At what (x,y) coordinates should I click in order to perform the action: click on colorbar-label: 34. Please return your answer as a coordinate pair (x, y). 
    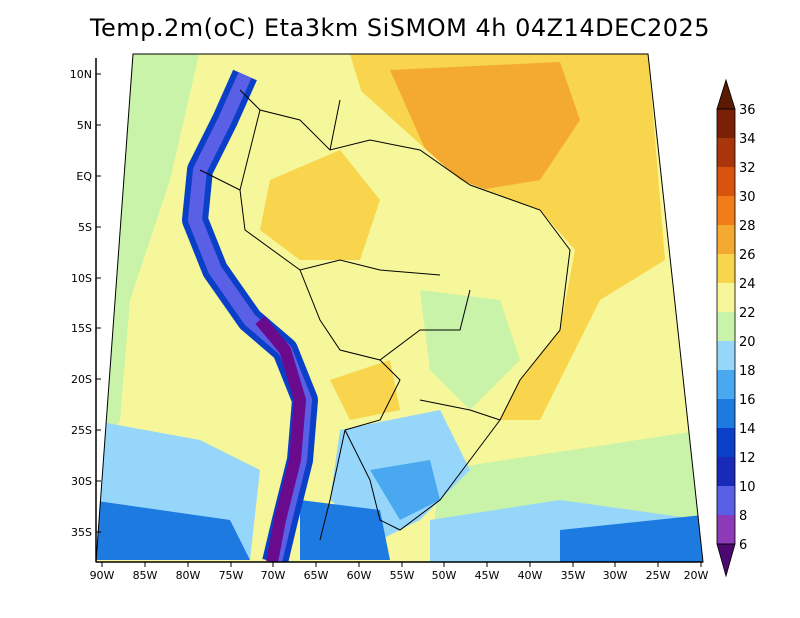
    Looking at the image, I should click on (747, 139).